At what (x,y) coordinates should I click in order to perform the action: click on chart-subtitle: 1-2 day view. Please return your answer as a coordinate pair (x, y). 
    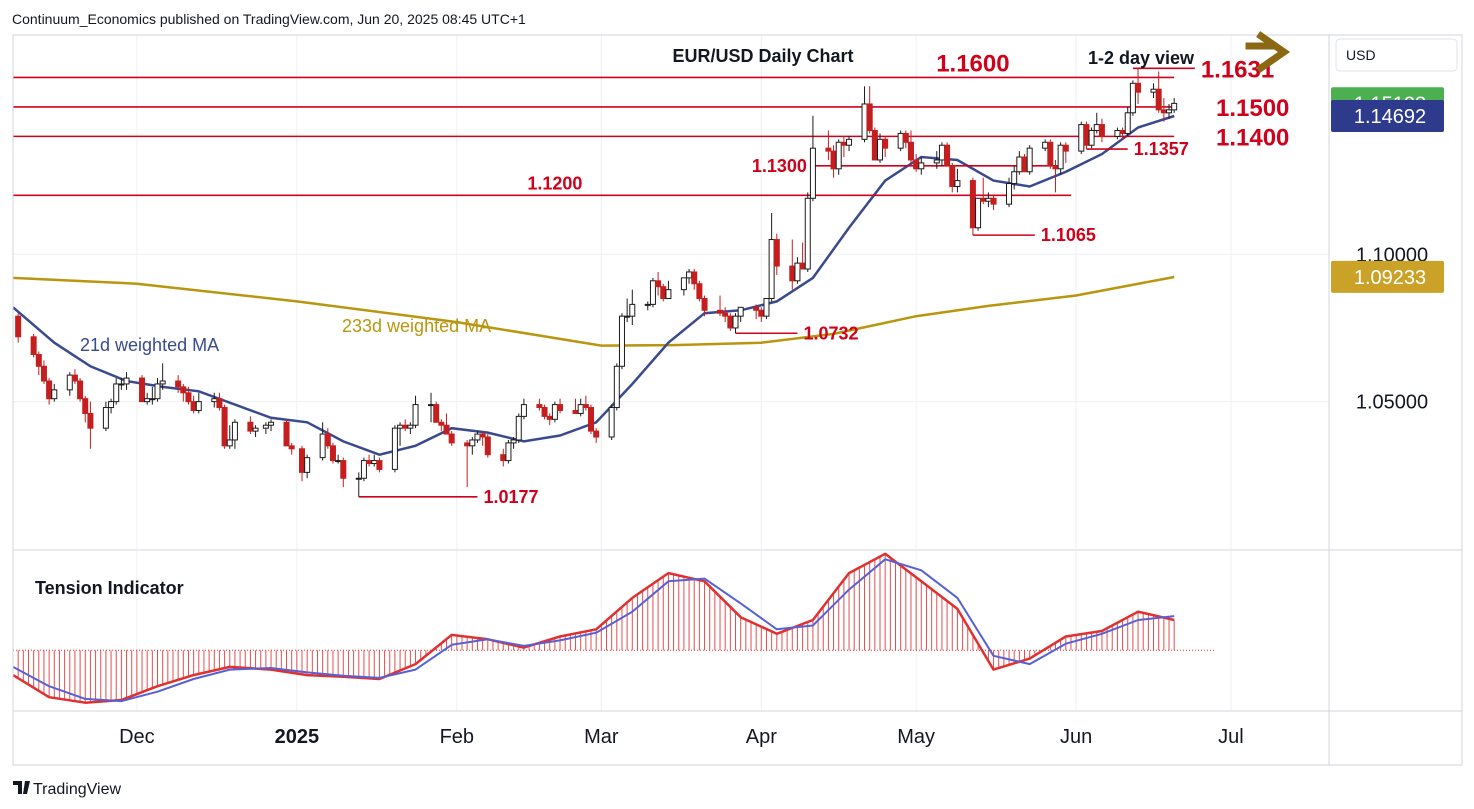
    Looking at the image, I should click on (1141, 58).